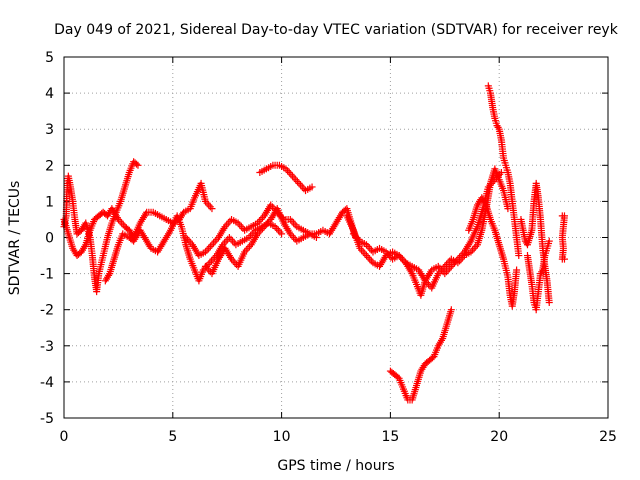 This screenshot has width=640, height=480. I want to click on y-tick-label: -3, so click(47, 347).